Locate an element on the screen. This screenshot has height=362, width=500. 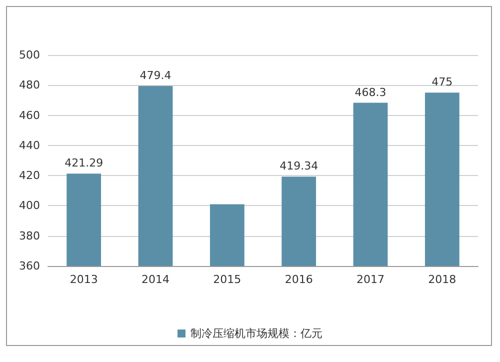
y-tick-label: 400 is located at coordinates (29, 205).